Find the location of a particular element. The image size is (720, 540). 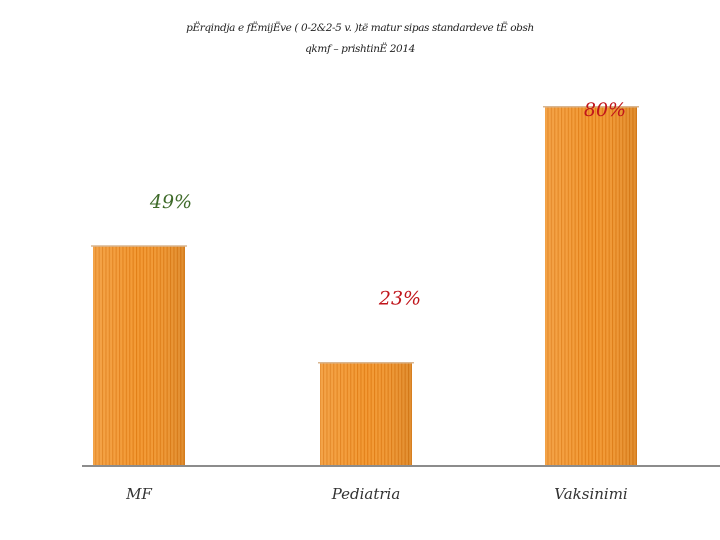

x-tick-label: Pediatria is located at coordinates (366, 494).